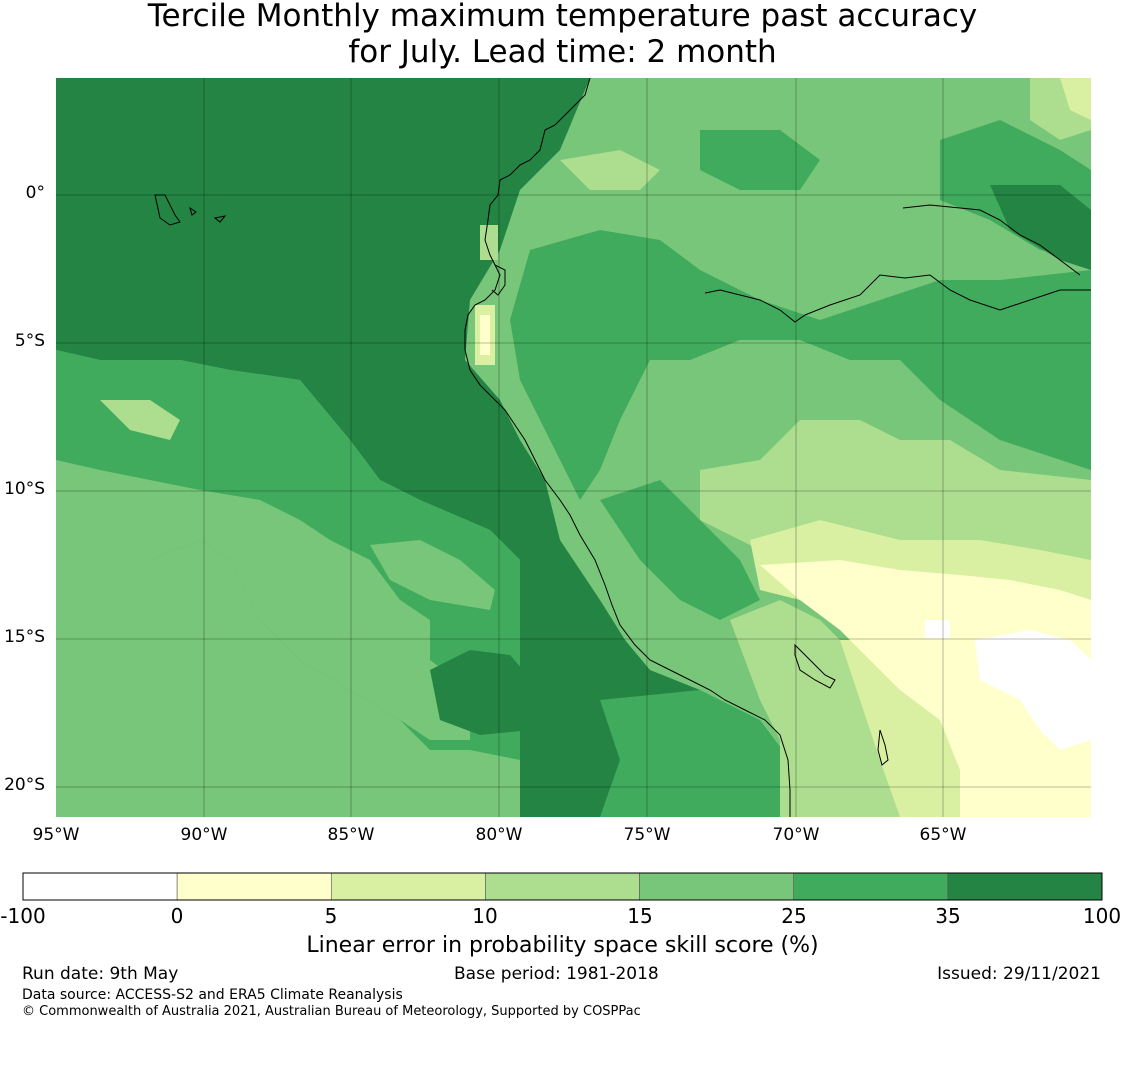 The height and width of the screenshot is (1065, 1125). Describe the element at coordinates (56, 835) in the screenshot. I see `lon-label-95w: 95°W` at that location.